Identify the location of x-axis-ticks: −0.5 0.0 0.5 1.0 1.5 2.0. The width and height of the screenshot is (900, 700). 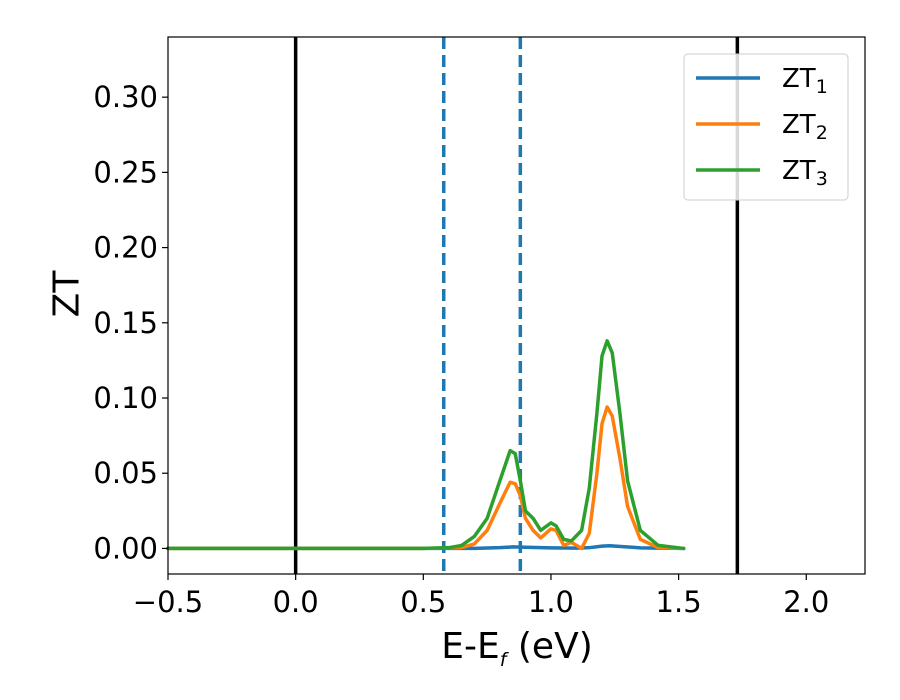
(481, 596).